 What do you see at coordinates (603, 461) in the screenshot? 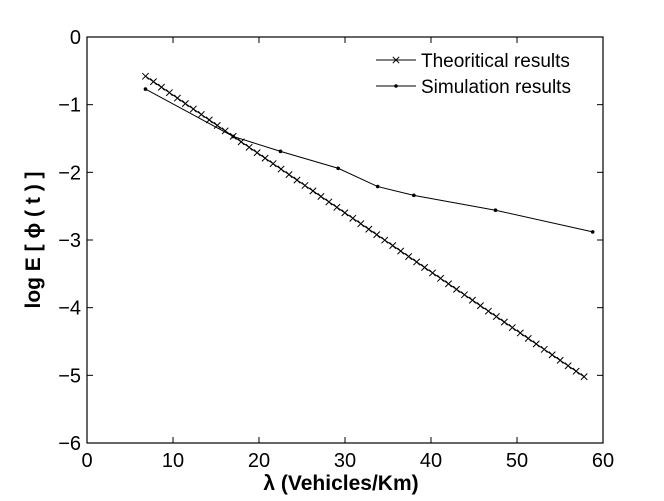
I see `x-tick-label: 60` at bounding box center [603, 461].